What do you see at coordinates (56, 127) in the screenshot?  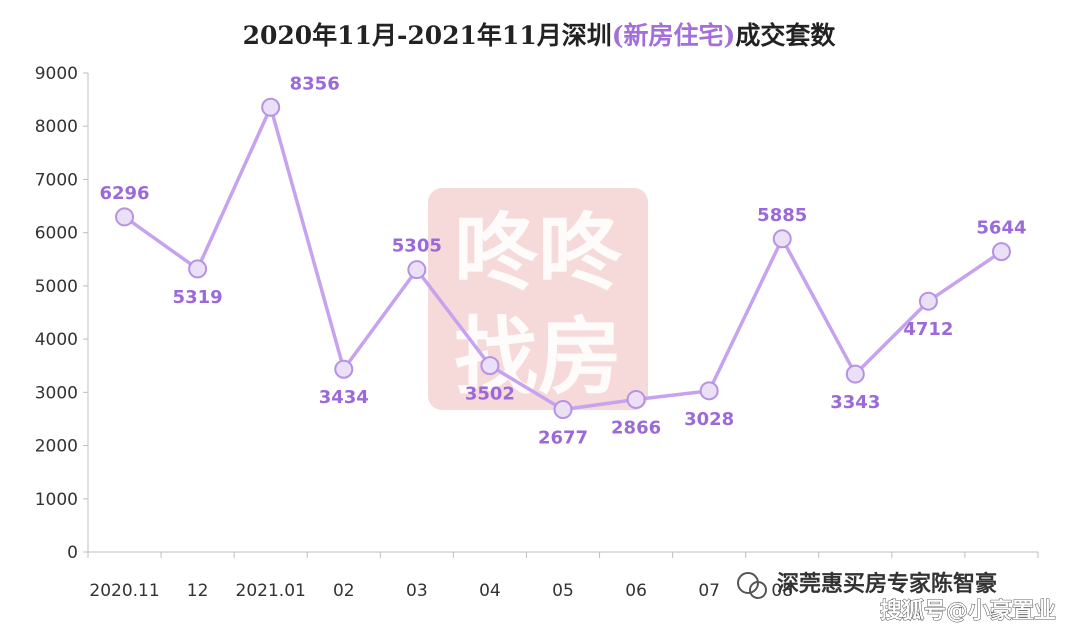 I see `y-tick-label: 8000` at bounding box center [56, 127].